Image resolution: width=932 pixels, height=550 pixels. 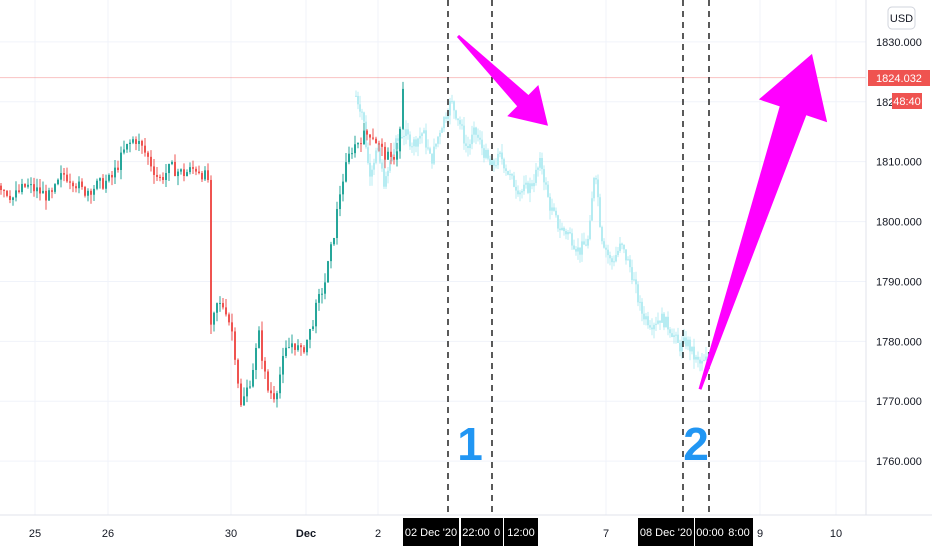 What do you see at coordinates (470, 444) in the screenshot?
I see `zone-label-1: 1` at bounding box center [470, 444].